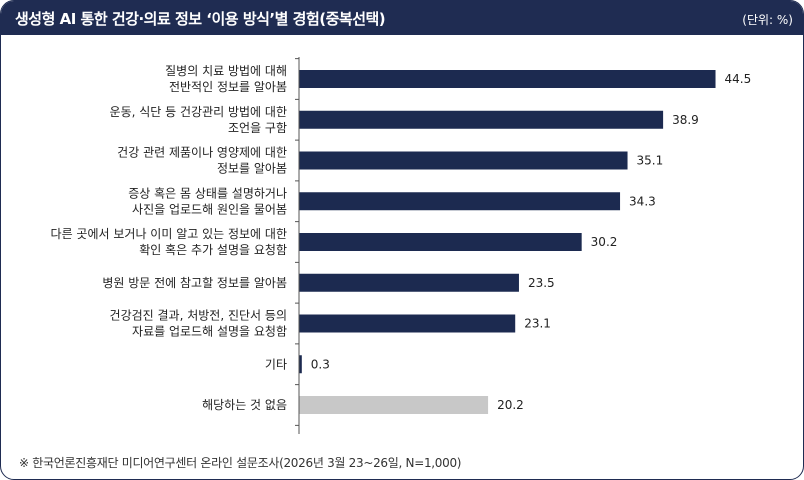 The width and height of the screenshot is (804, 480). Describe the element at coordinates (767, 20) in the screenshot. I see `unit-label: (단위: %)` at that location.